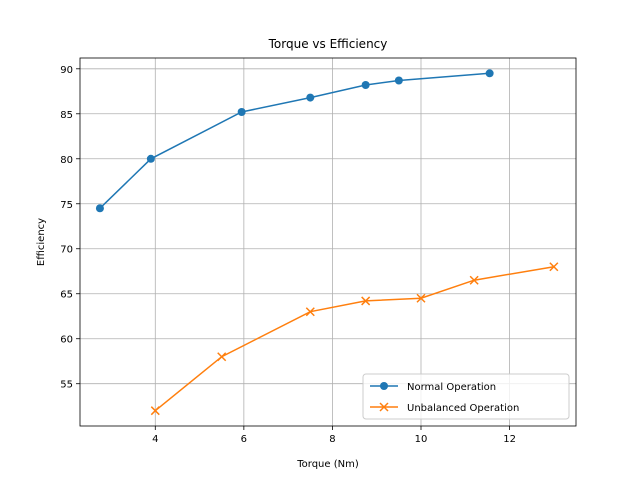 This screenshot has width=640, height=480. I want to click on y-tick-label: 70, so click(66, 250).